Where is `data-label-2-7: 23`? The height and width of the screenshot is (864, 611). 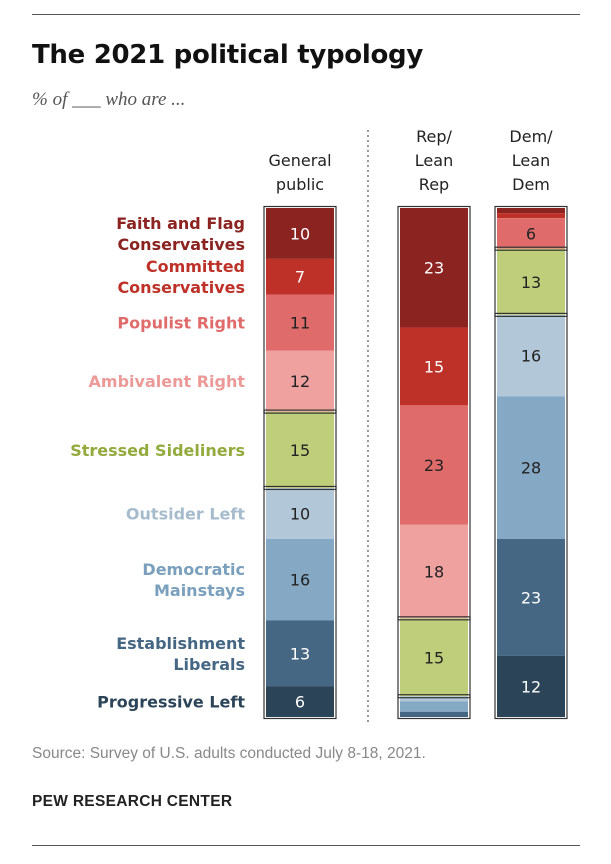
data-label-2-7: 23 is located at coordinates (531, 597).